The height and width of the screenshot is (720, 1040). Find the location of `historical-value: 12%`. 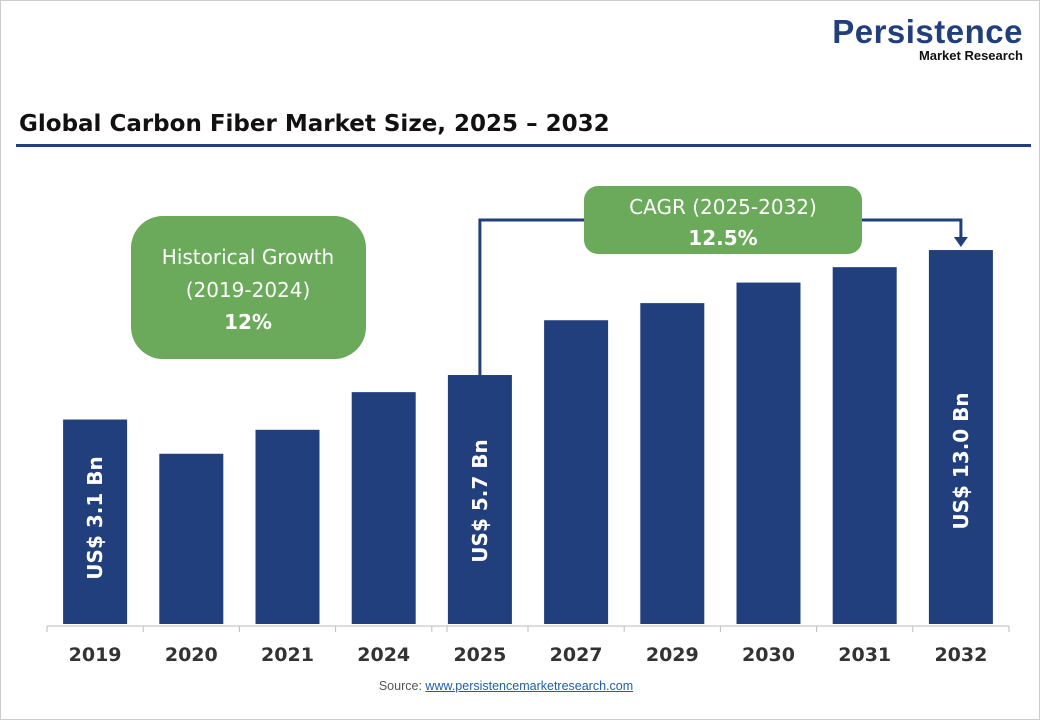

historical-value: 12% is located at coordinates (248, 322).